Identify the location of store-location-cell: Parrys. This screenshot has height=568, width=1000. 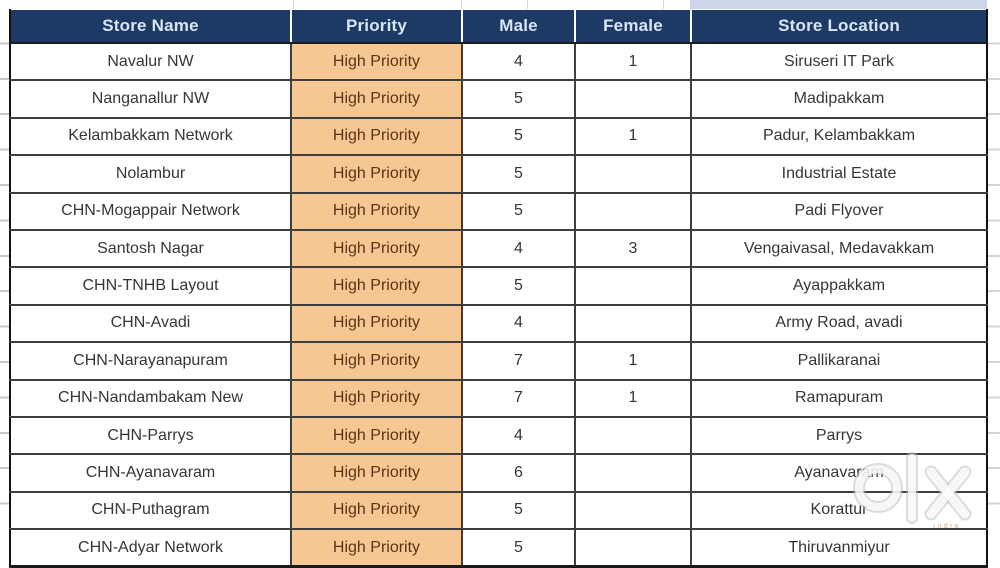
(839, 435).